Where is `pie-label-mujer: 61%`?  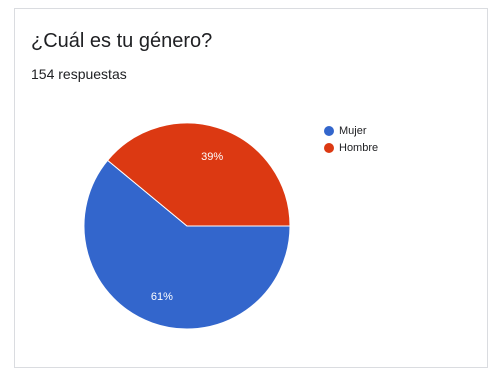
pie-label-mujer: 61% is located at coordinates (162, 297).